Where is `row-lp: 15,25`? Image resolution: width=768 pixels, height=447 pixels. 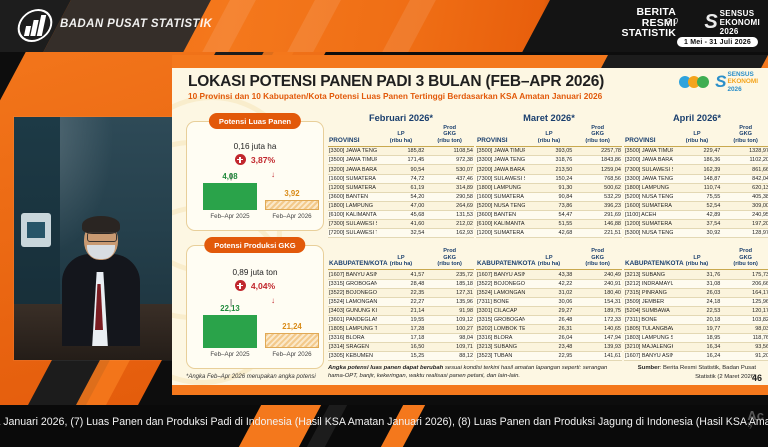
row-lp: 15,25 is located at coordinates (401, 356).